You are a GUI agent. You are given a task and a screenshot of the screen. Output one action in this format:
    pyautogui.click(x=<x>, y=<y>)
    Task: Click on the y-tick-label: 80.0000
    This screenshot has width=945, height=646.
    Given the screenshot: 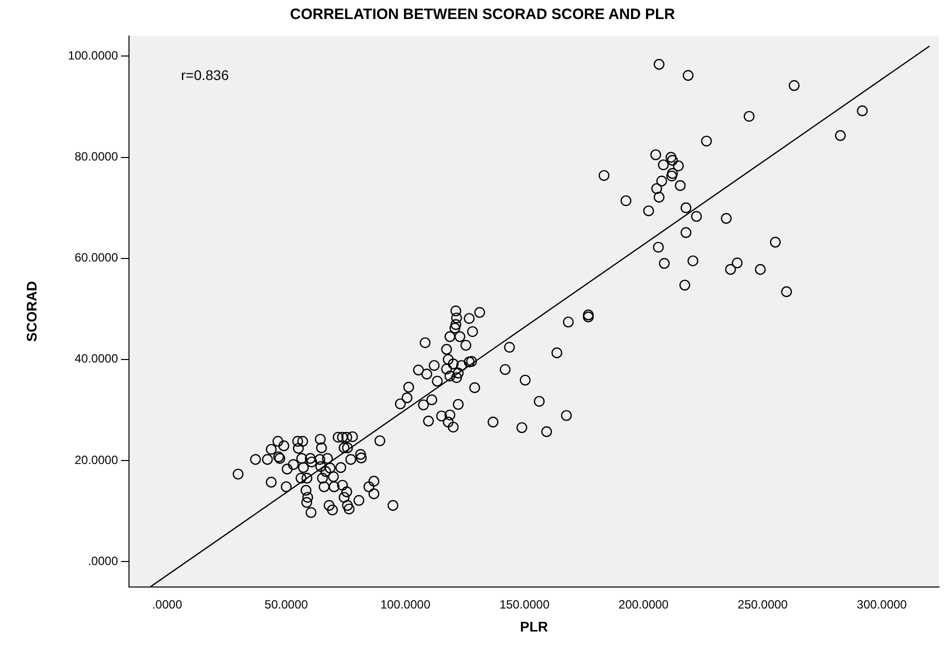 What is the action you would take?
    pyautogui.click(x=96, y=157)
    